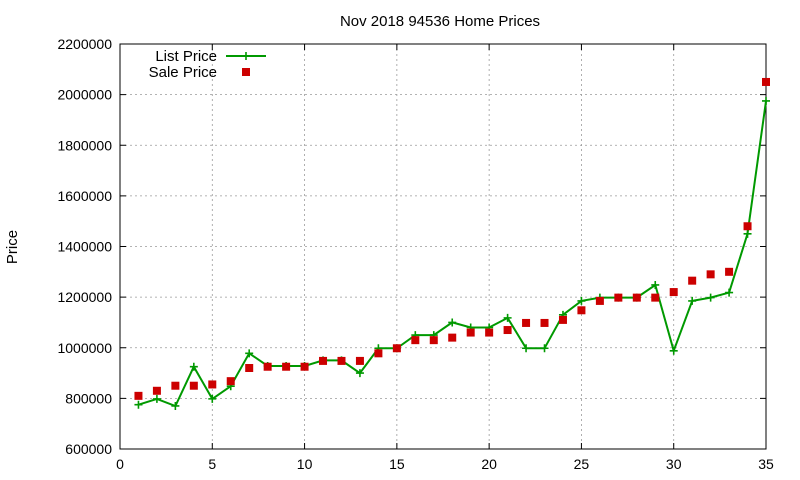 The height and width of the screenshot is (480, 800). I want to click on x-tick-label: 0, so click(120, 464).